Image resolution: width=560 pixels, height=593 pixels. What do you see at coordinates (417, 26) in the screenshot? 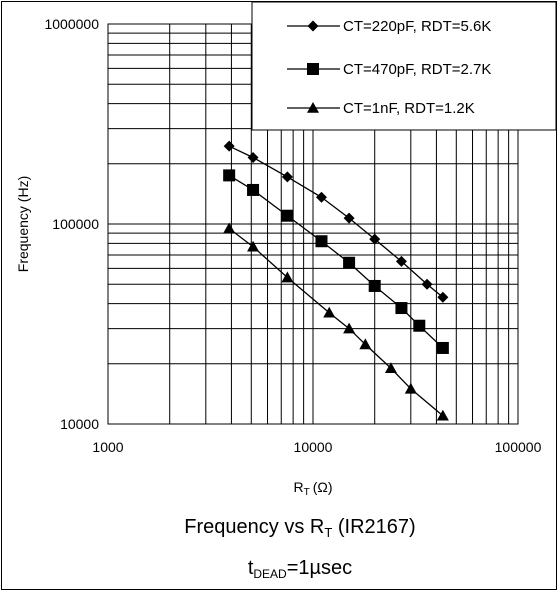
I see `legend-label-1: CT=220pF, RDT=5.6K` at bounding box center [417, 26].